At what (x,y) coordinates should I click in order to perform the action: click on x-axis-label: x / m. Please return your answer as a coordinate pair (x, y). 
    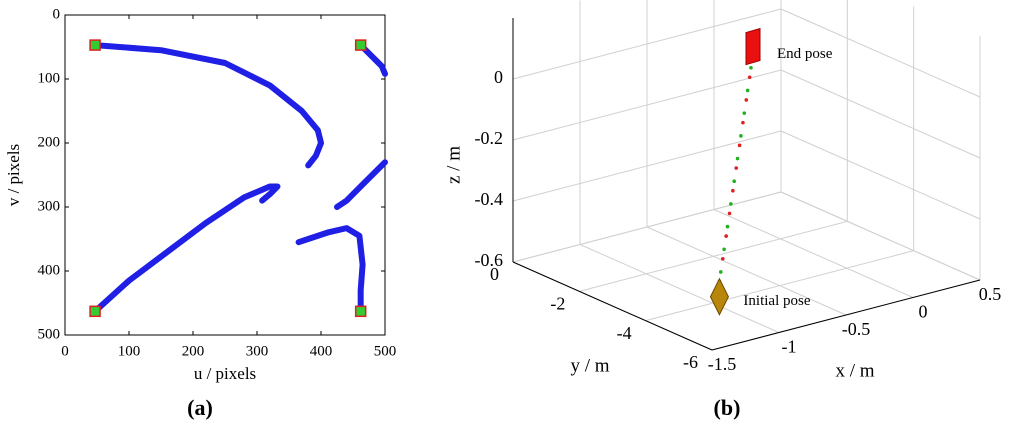
    Looking at the image, I should click on (854, 370).